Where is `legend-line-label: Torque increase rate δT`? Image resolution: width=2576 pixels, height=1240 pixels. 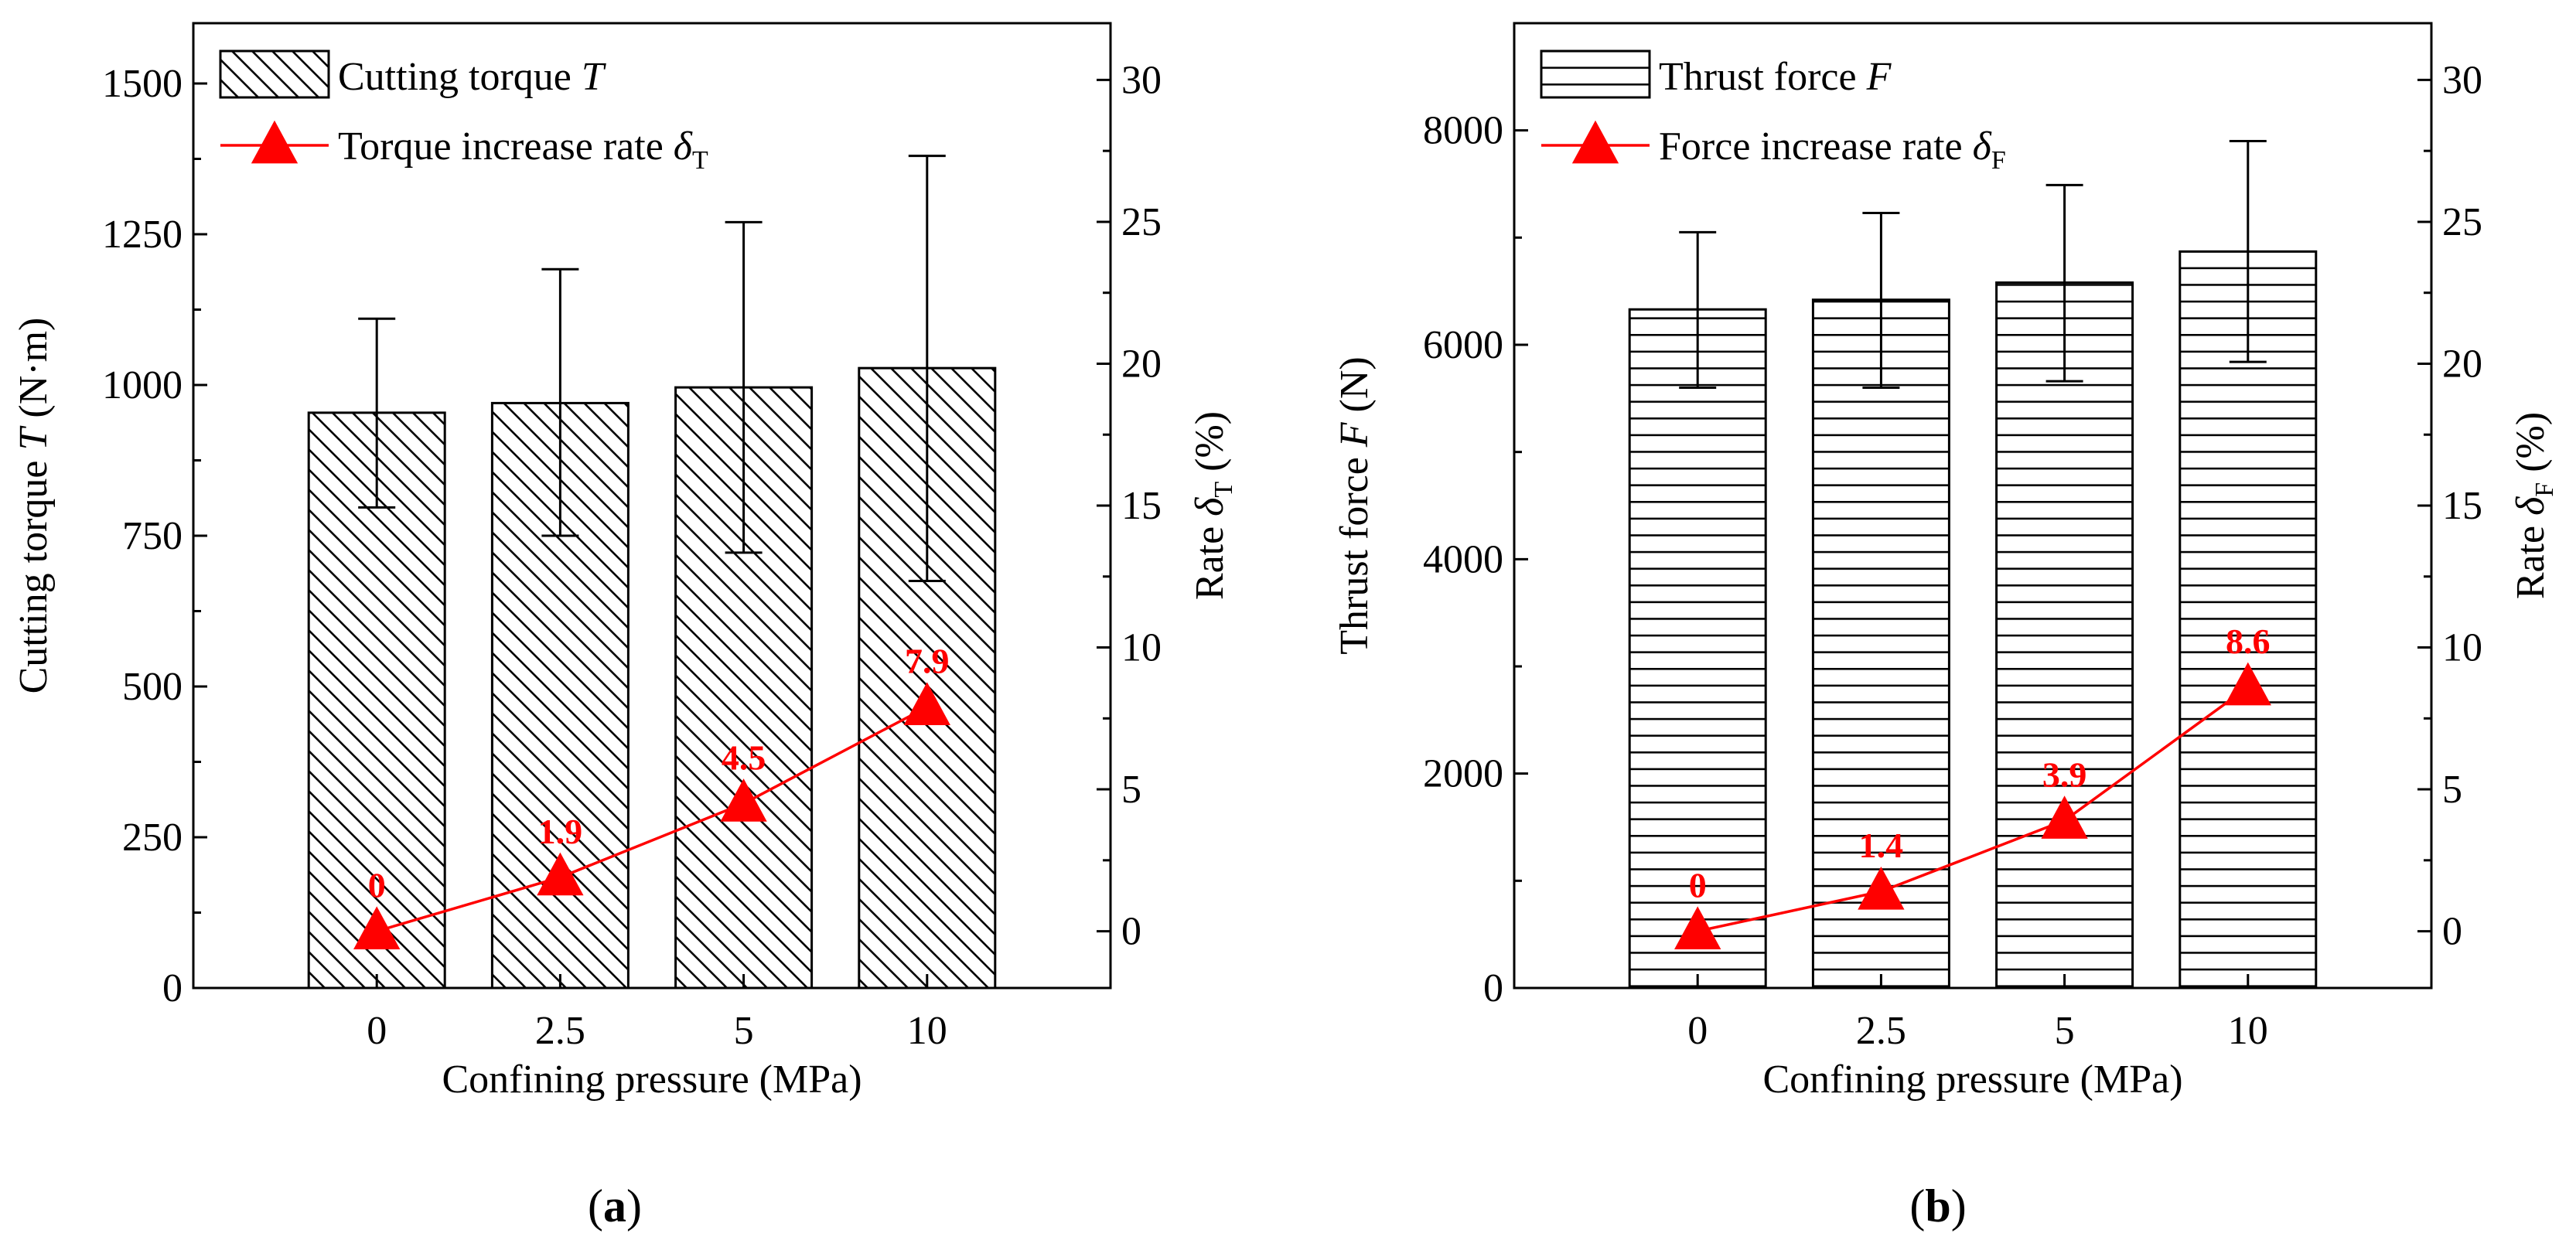
legend-line-label: Torque increase rate δT is located at coordinates (523, 149).